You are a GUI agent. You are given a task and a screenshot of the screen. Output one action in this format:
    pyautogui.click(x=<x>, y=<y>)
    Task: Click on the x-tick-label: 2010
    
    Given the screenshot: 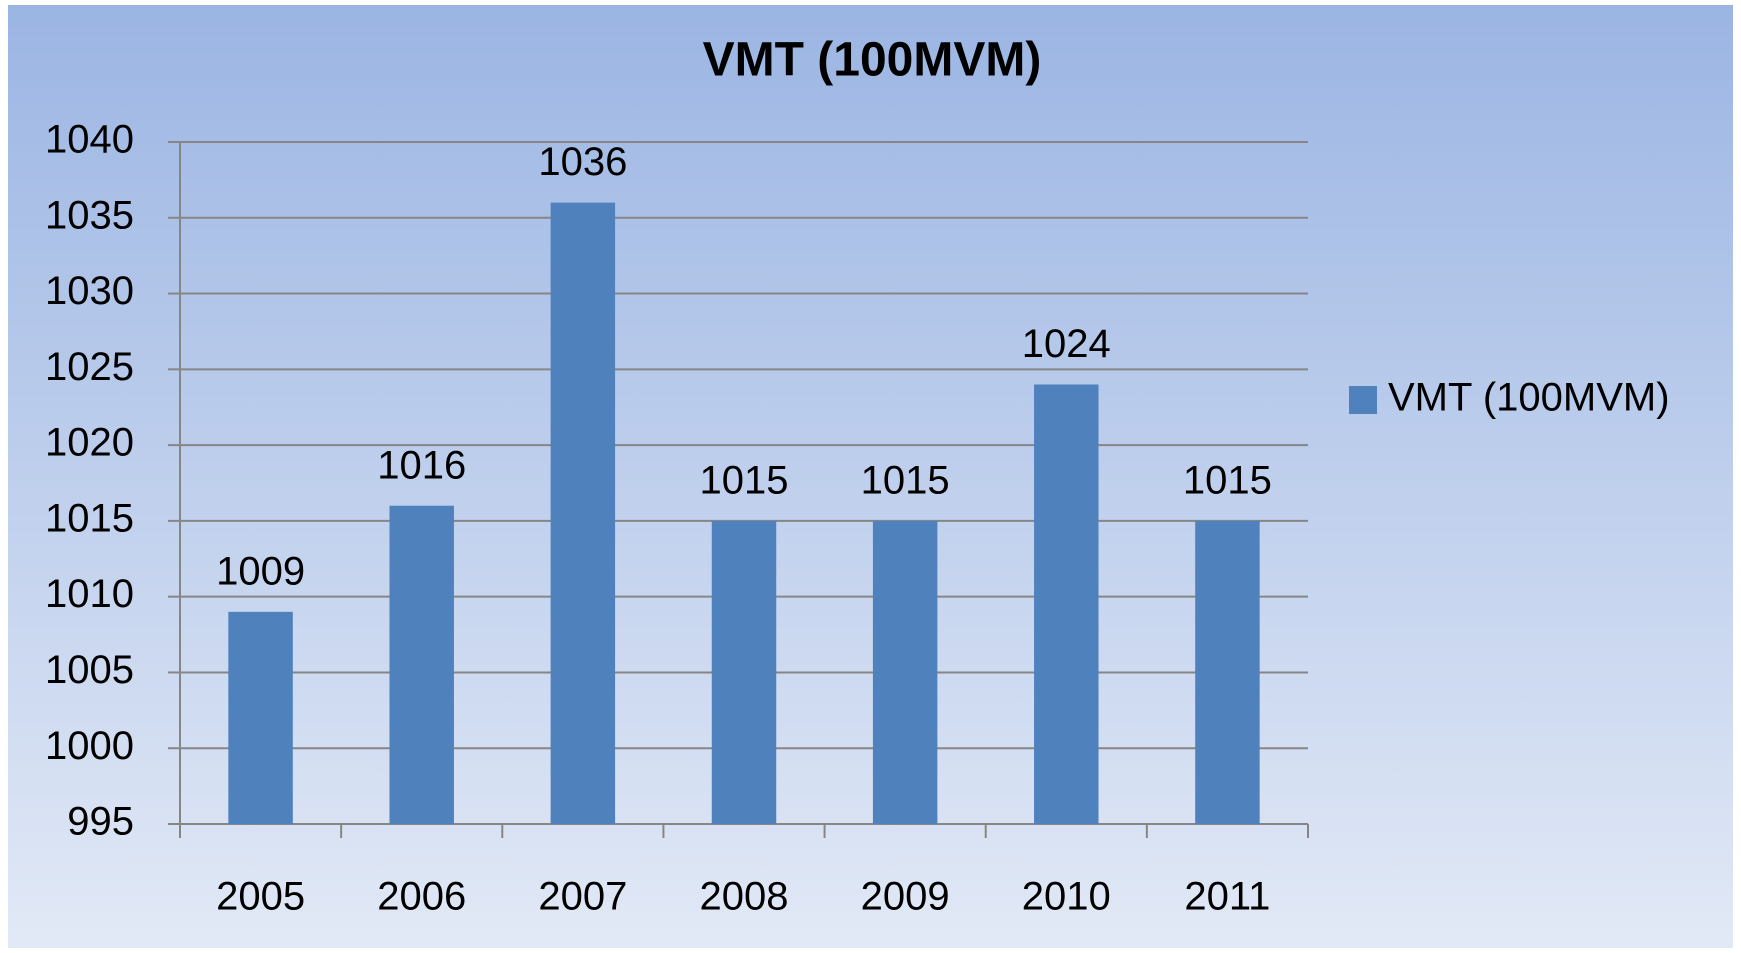 What is the action you would take?
    pyautogui.click(x=1066, y=897)
    